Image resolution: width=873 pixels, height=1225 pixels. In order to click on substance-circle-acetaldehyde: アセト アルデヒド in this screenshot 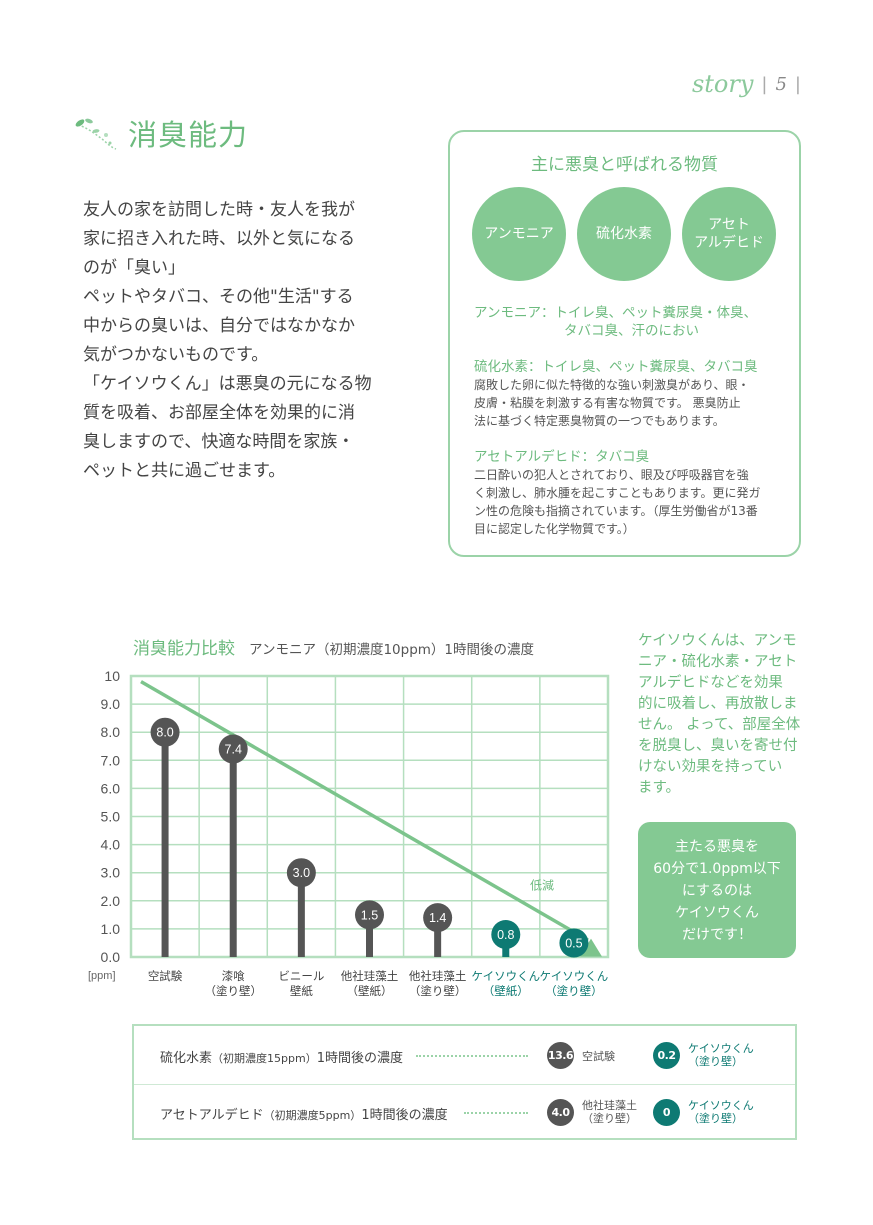, I will do `click(729, 234)`.